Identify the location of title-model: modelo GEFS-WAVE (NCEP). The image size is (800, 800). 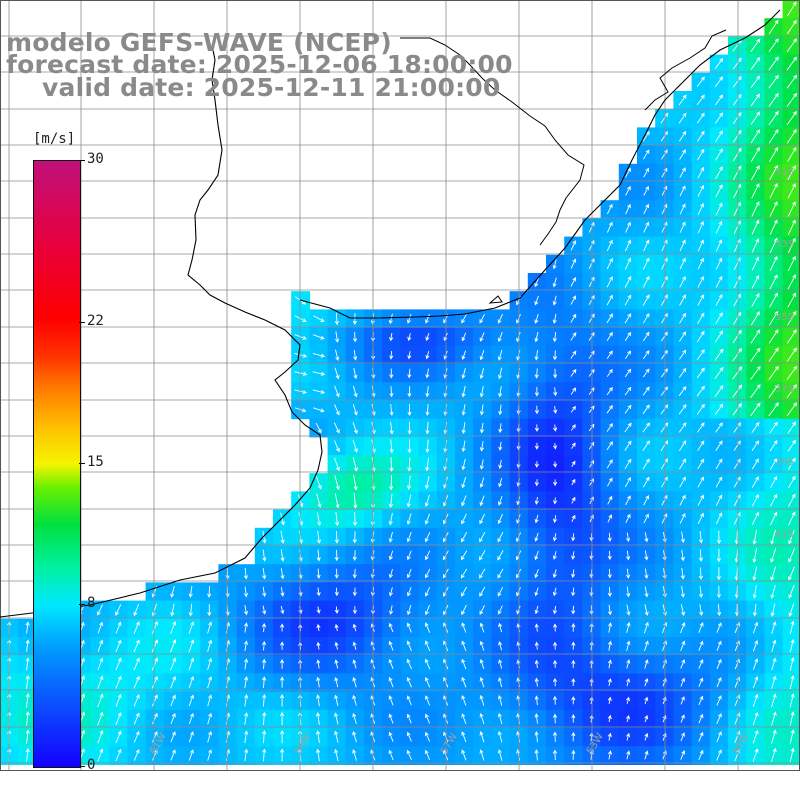
(199, 42).